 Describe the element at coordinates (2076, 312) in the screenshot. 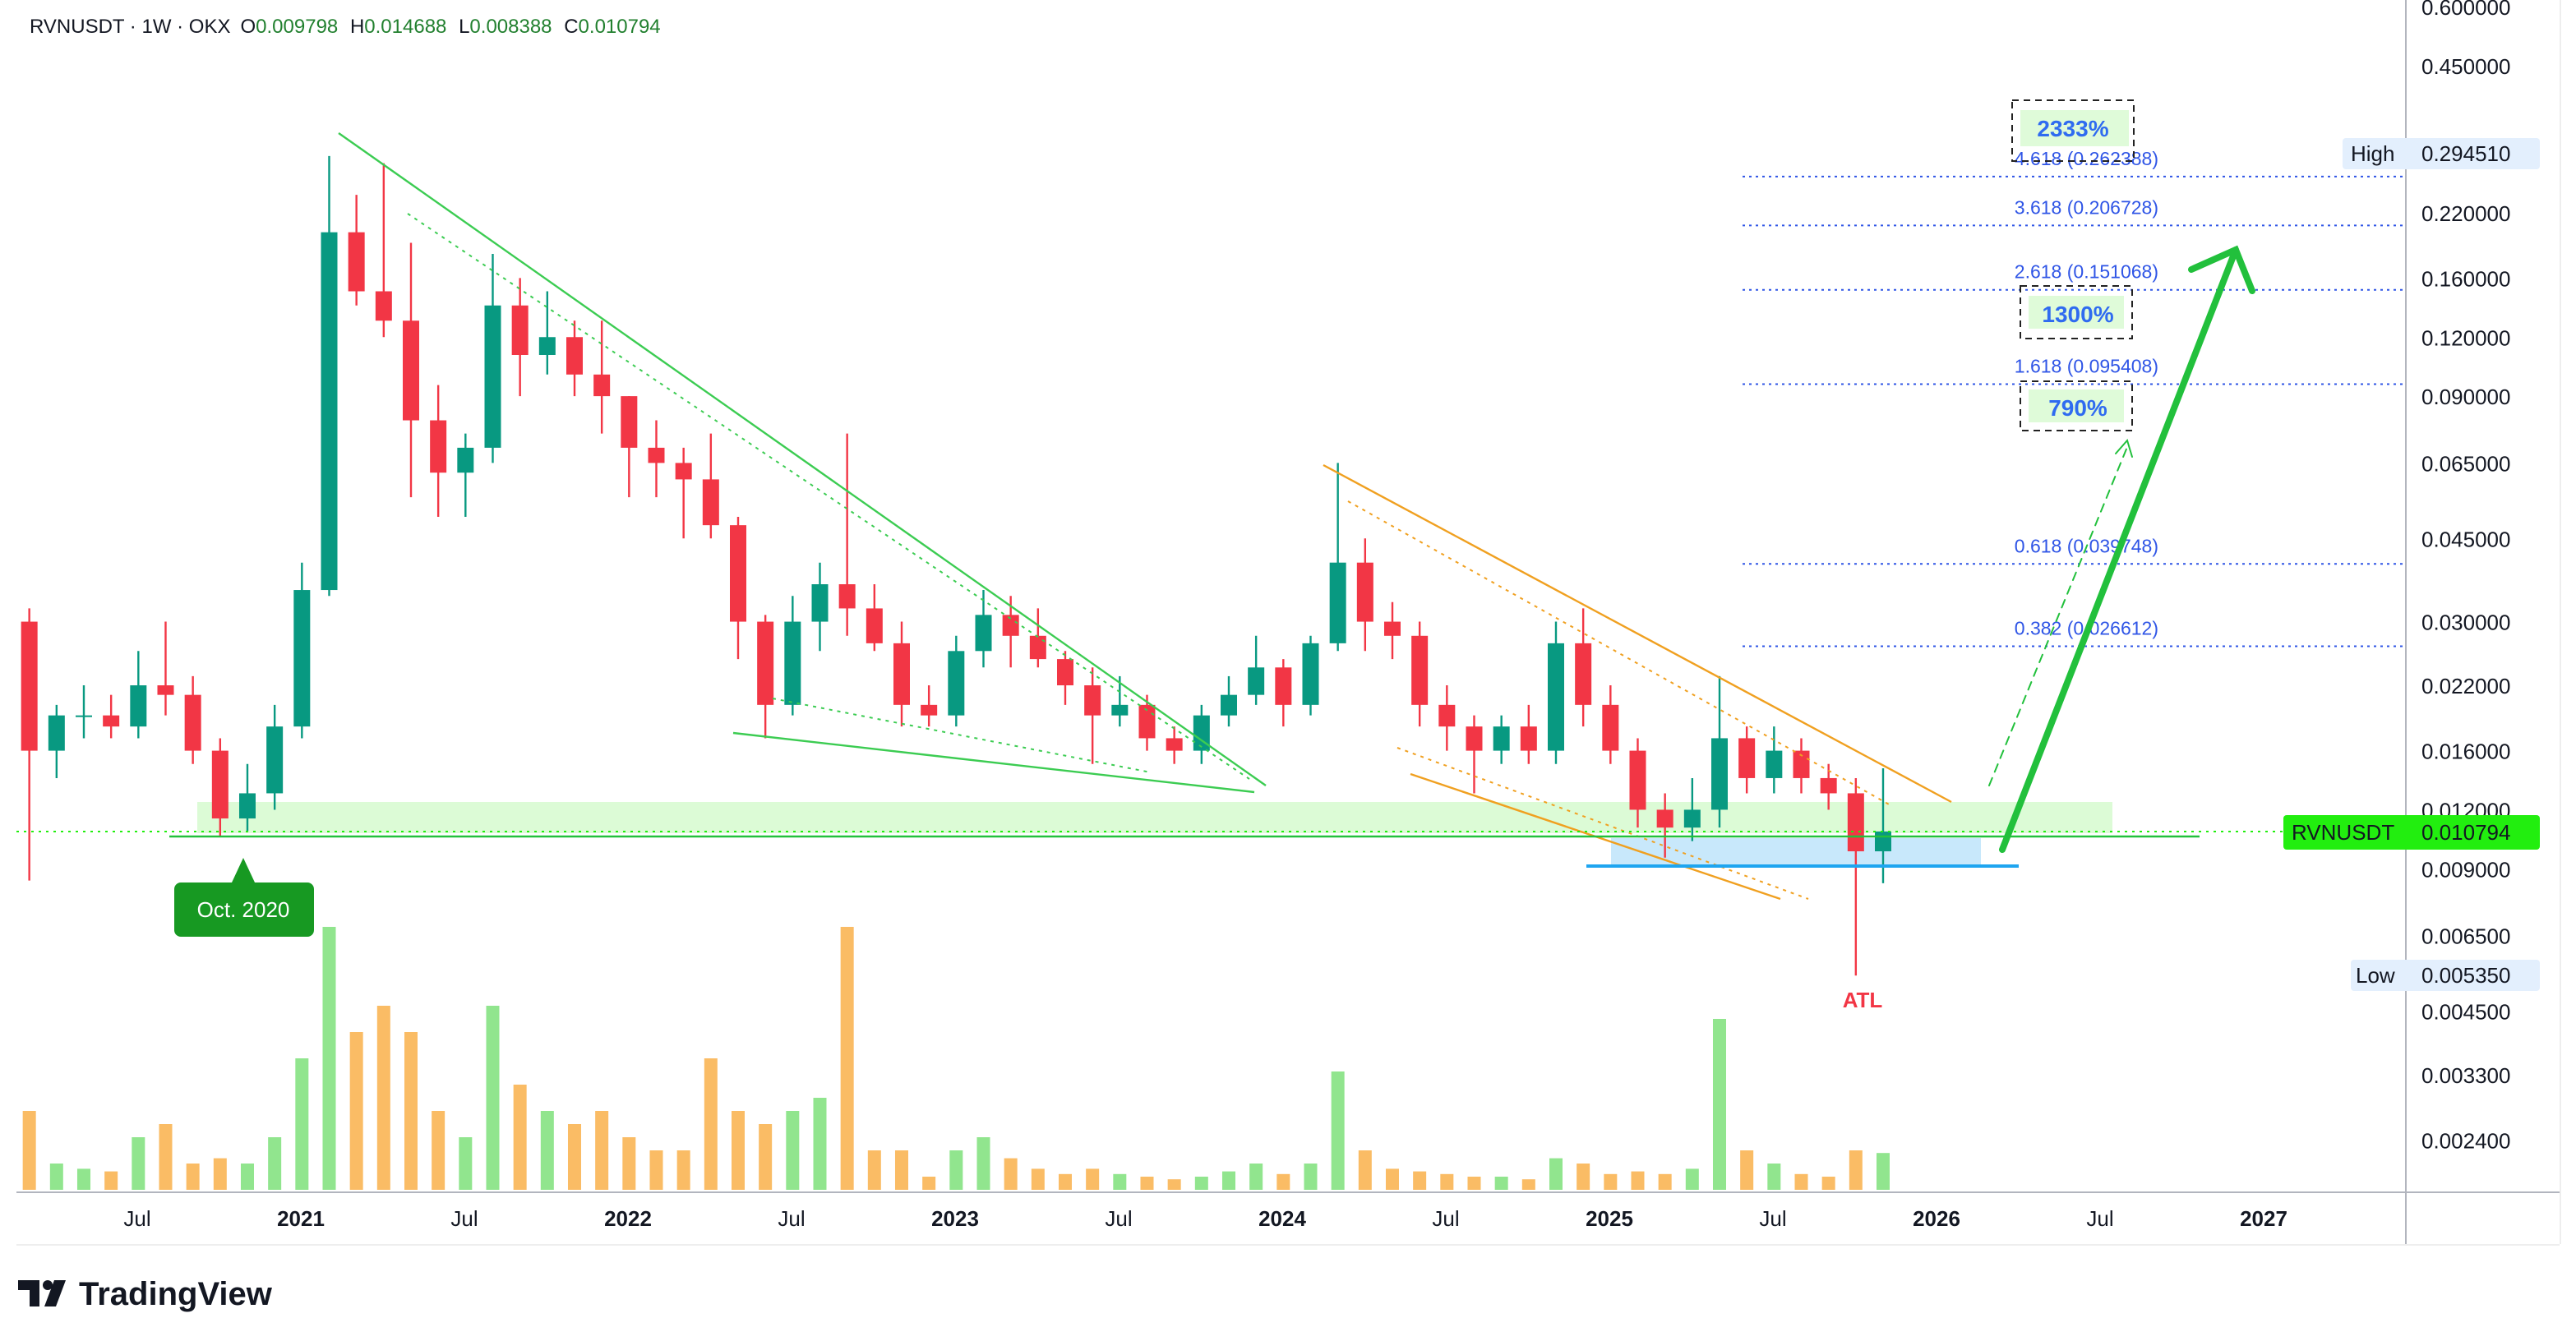

I see `target-1300: 1300%` at that location.